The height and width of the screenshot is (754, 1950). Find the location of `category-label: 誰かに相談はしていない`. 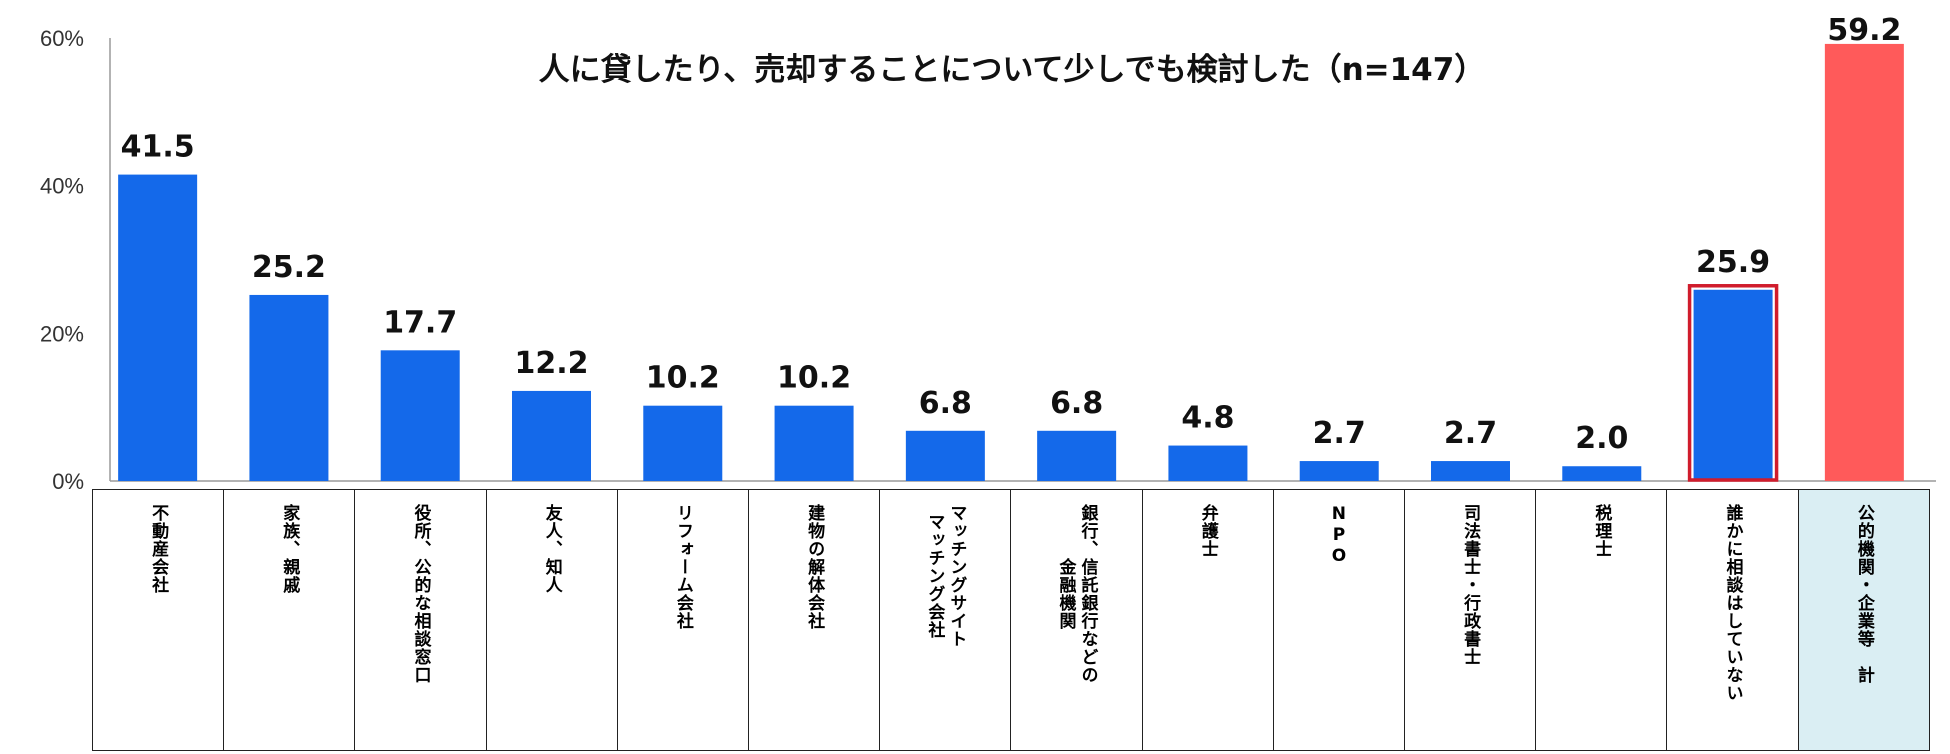

category-label: 誰かに相談はしていない is located at coordinates (1732, 603).